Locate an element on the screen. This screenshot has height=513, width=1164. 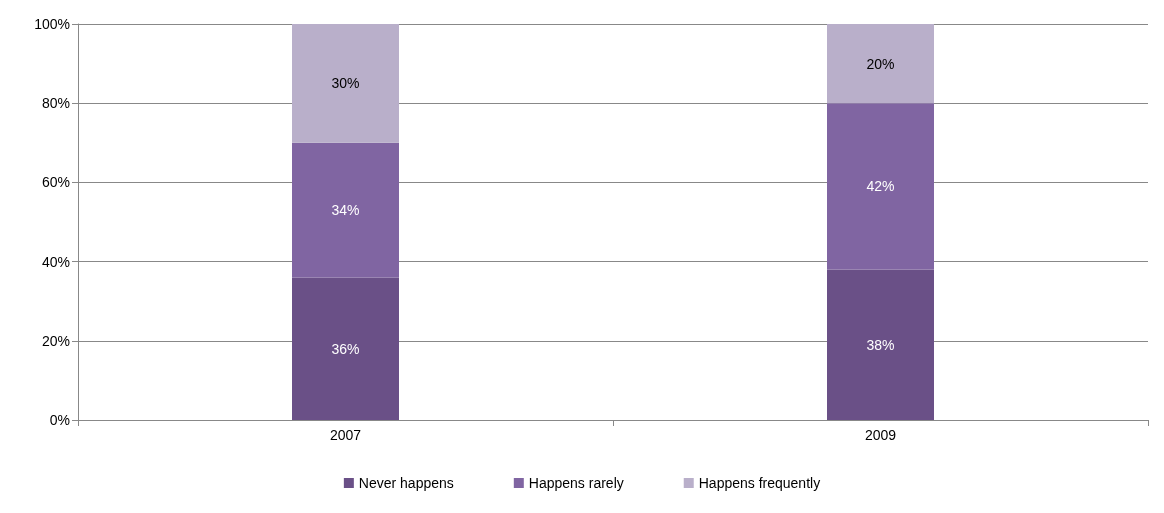
y-tick-label: 100% is located at coordinates (52, 24).